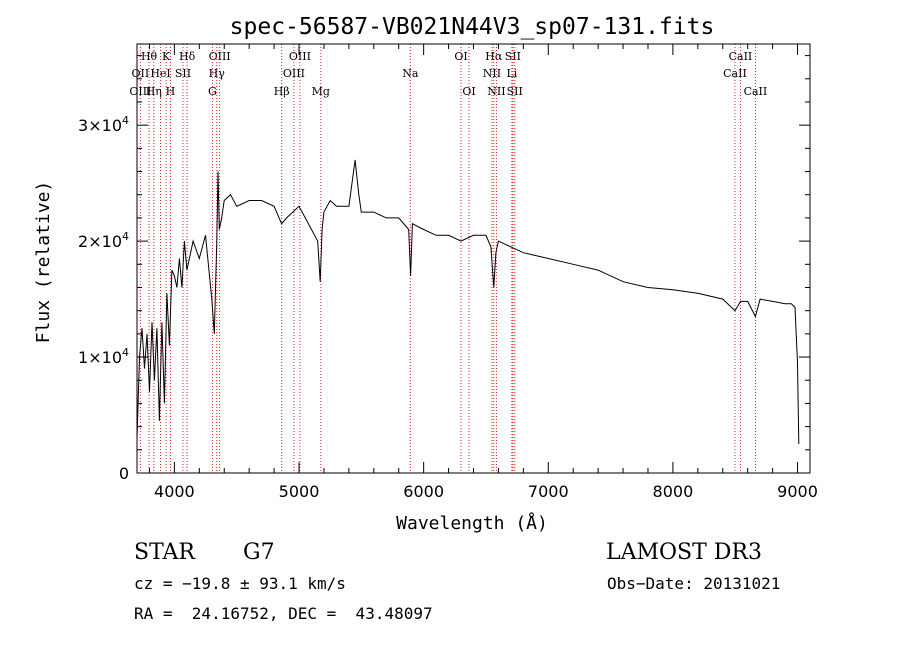 The width and height of the screenshot is (900, 649). I want to click on redshift-text: cz = −19.8 ± 93.1 km/s, so click(240, 583).